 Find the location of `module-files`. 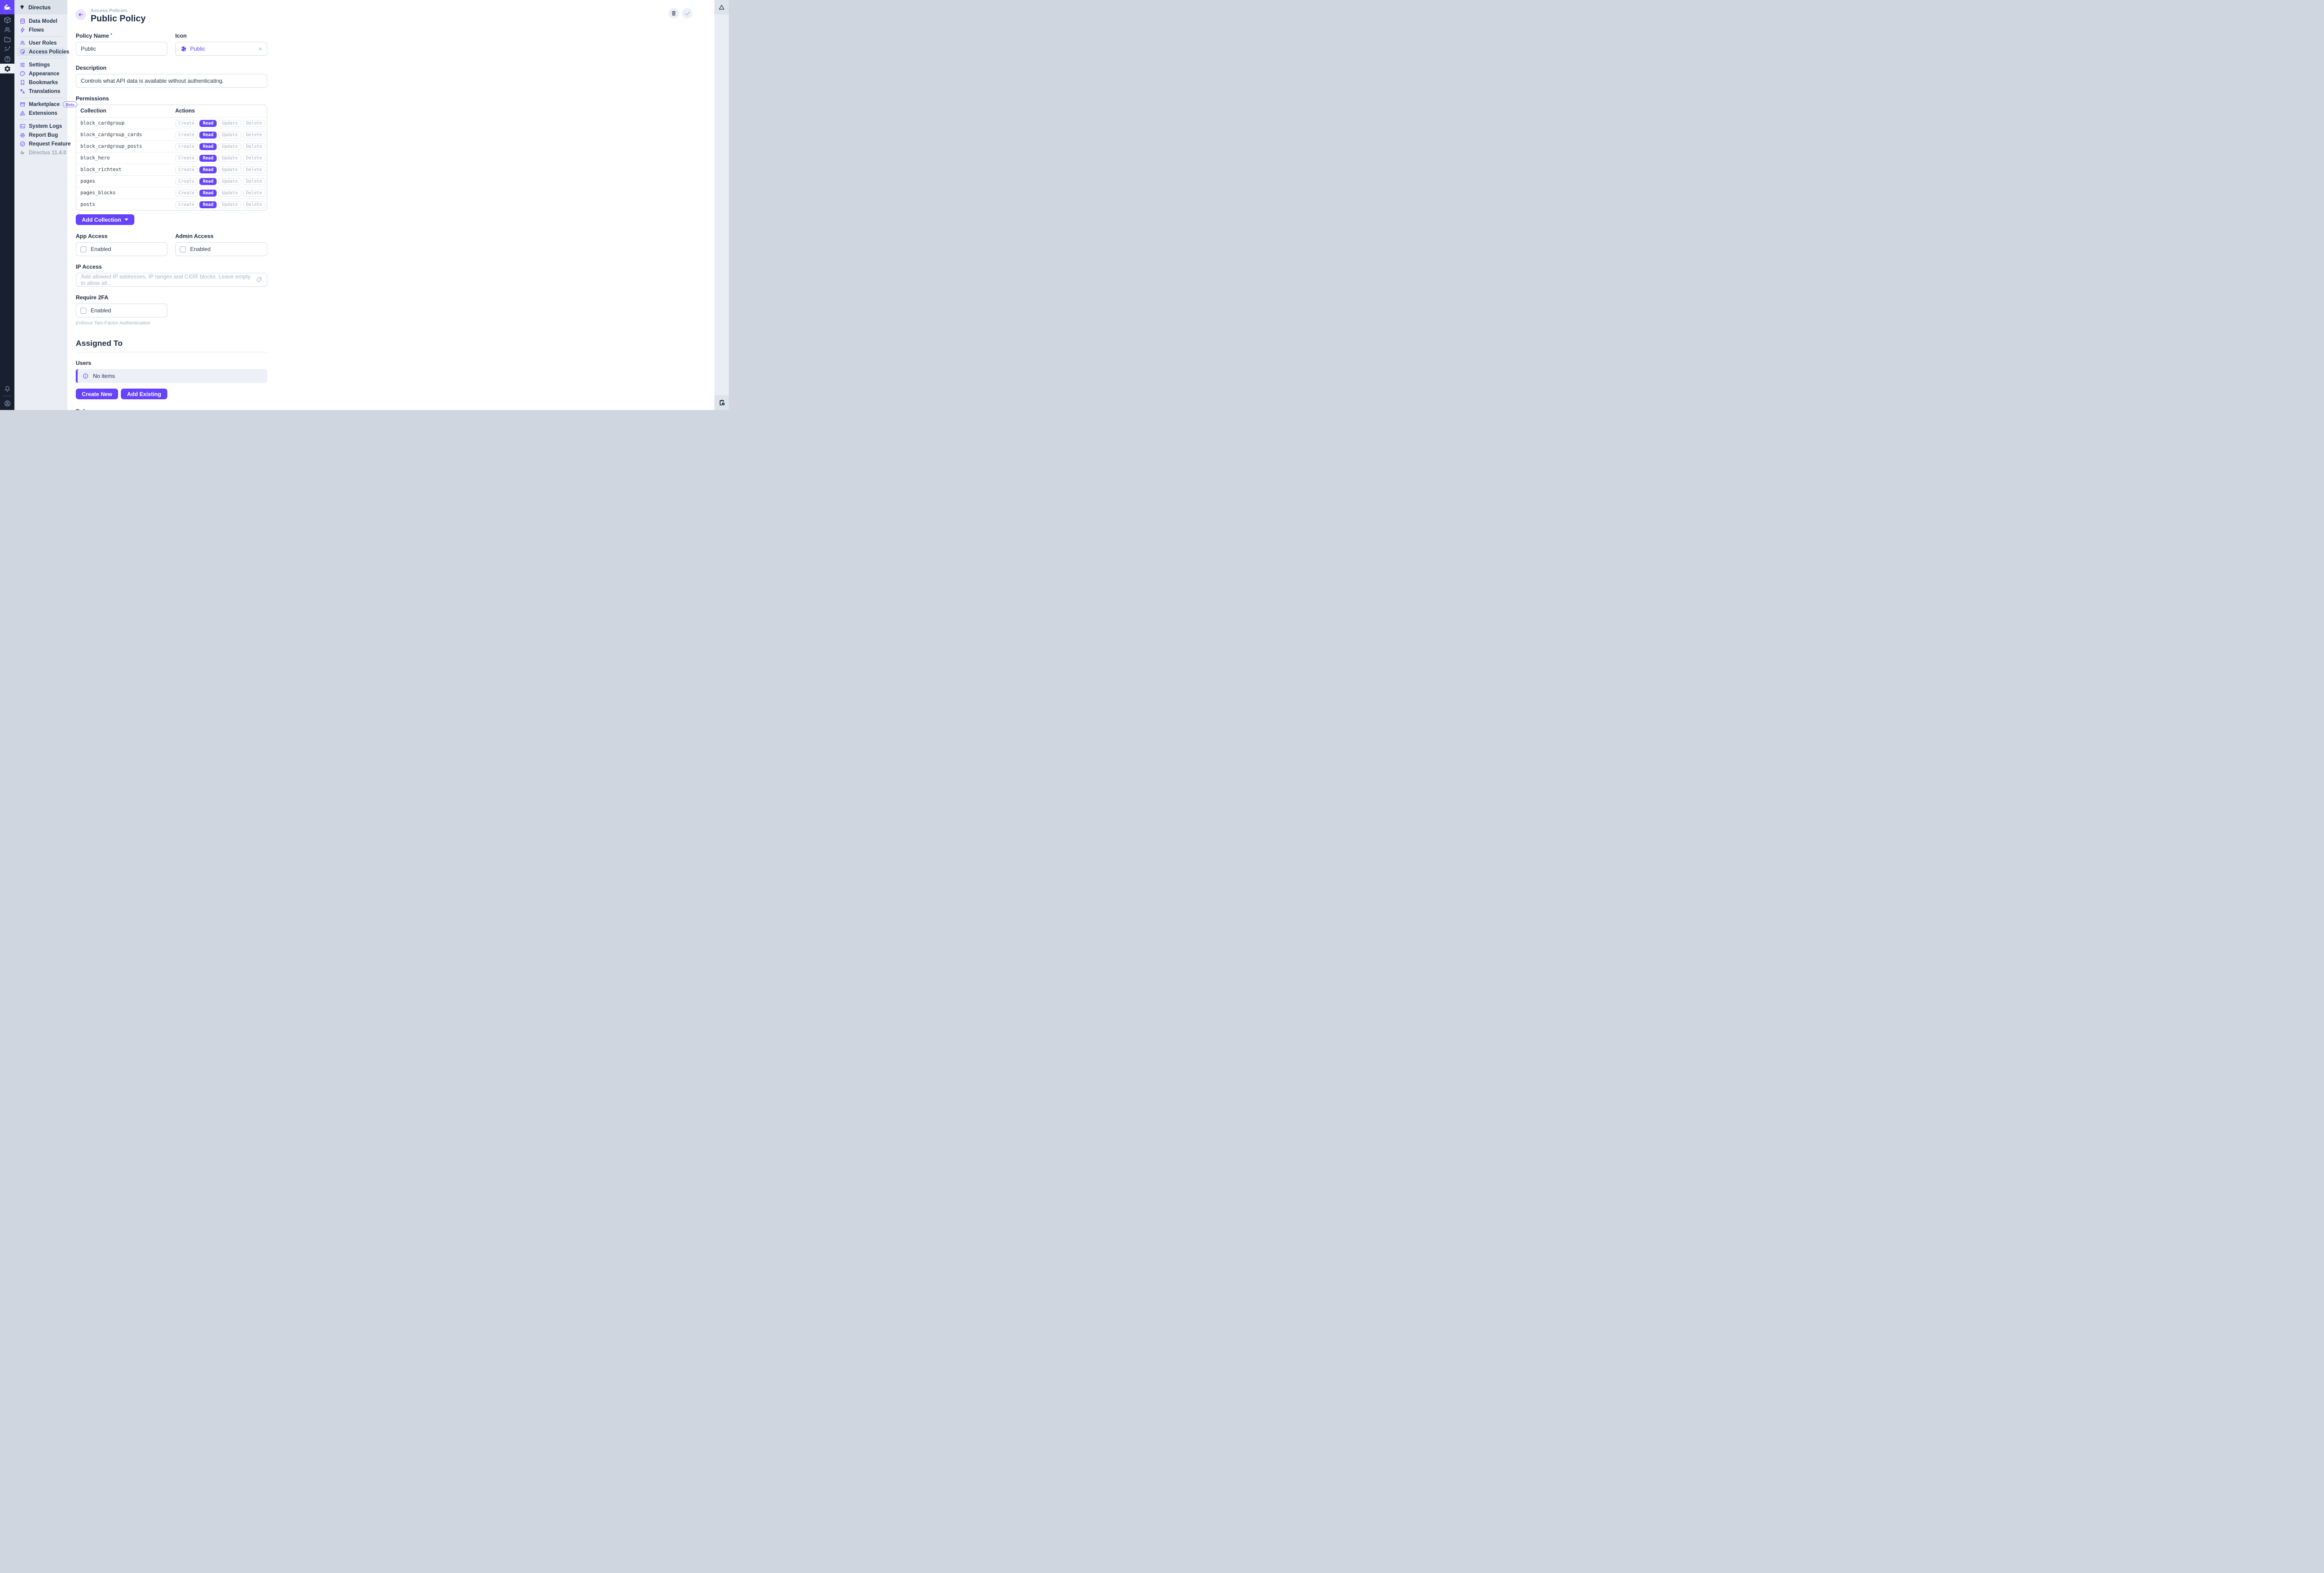

module-files is located at coordinates (7, 39).